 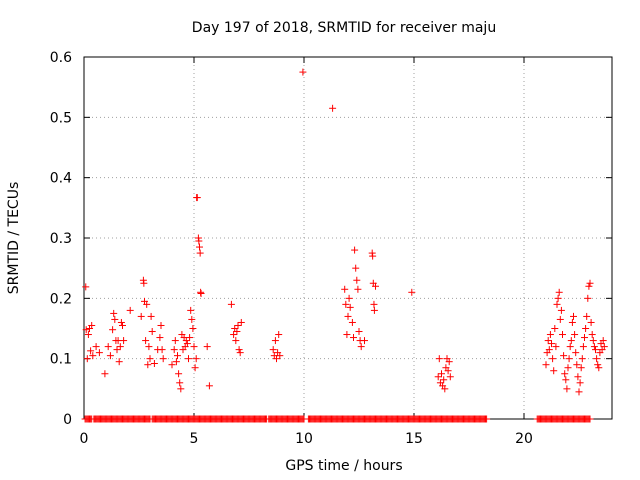 I want to click on zero-level-markers, so click(x=337, y=419).